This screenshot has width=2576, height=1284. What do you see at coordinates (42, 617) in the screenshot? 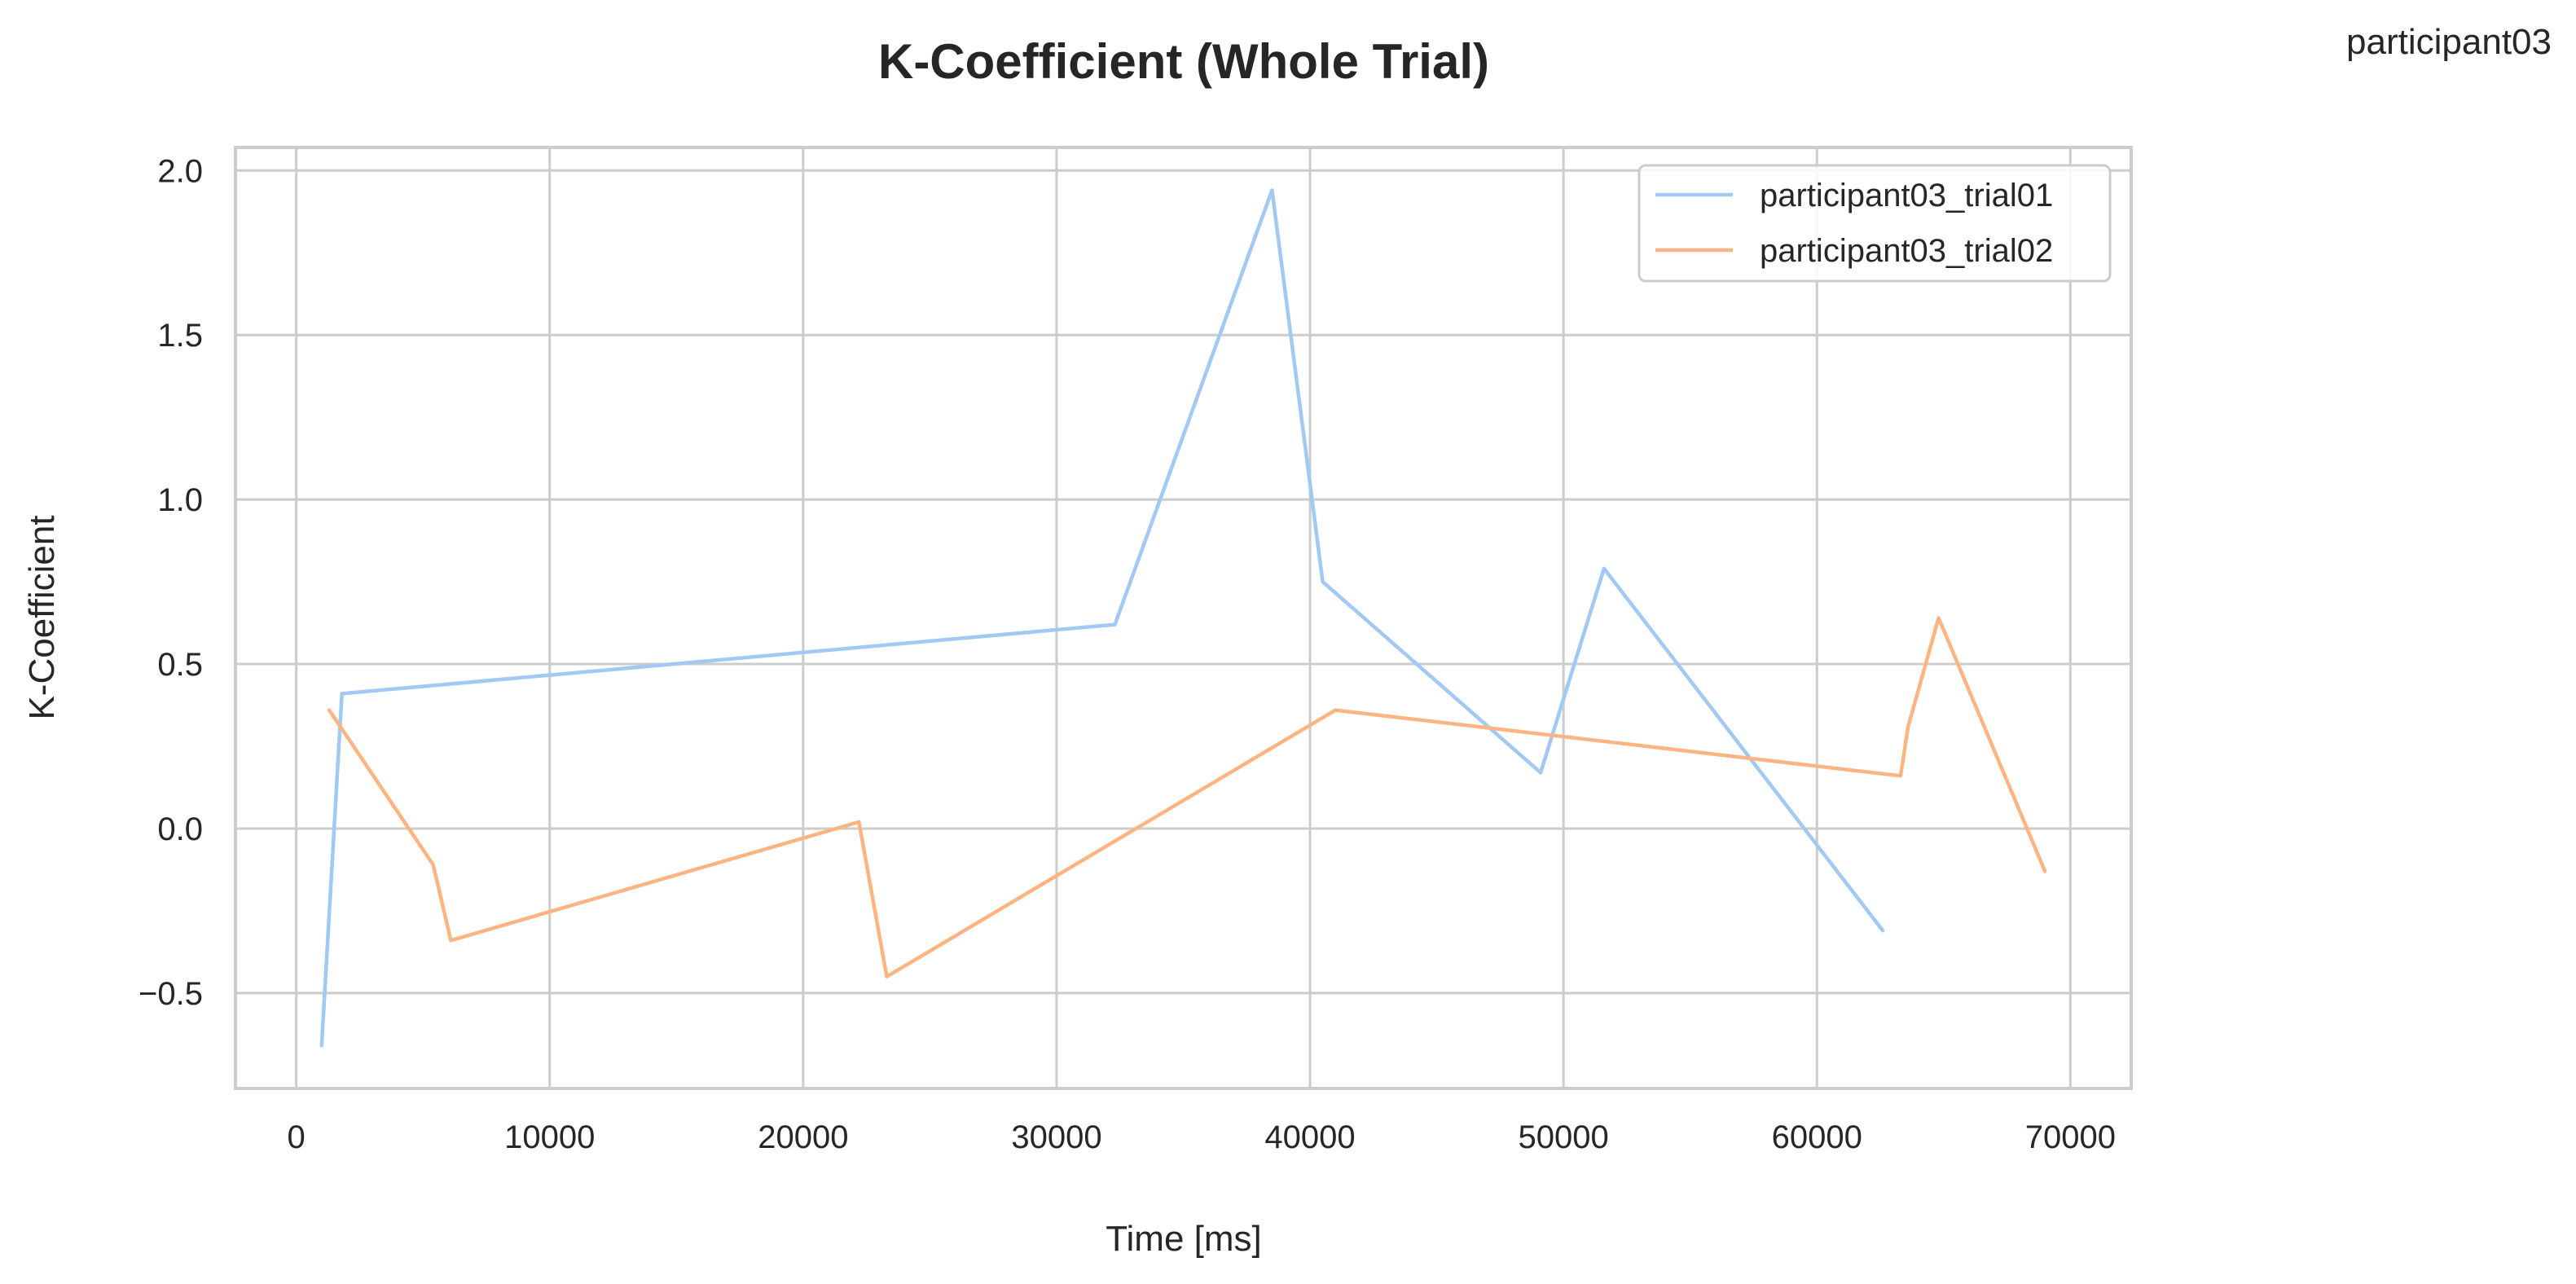
I see `y-axis-label: K-Coefficient` at bounding box center [42, 617].